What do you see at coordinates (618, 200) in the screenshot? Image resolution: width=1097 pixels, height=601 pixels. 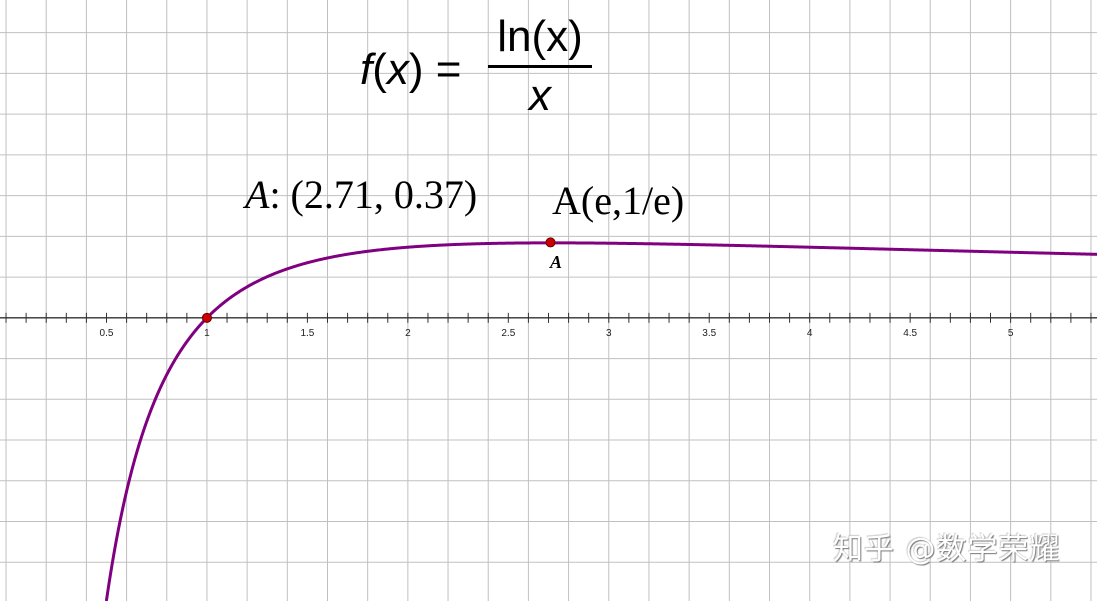 I see `point-a-annotation: A(e,1/e)` at bounding box center [618, 200].